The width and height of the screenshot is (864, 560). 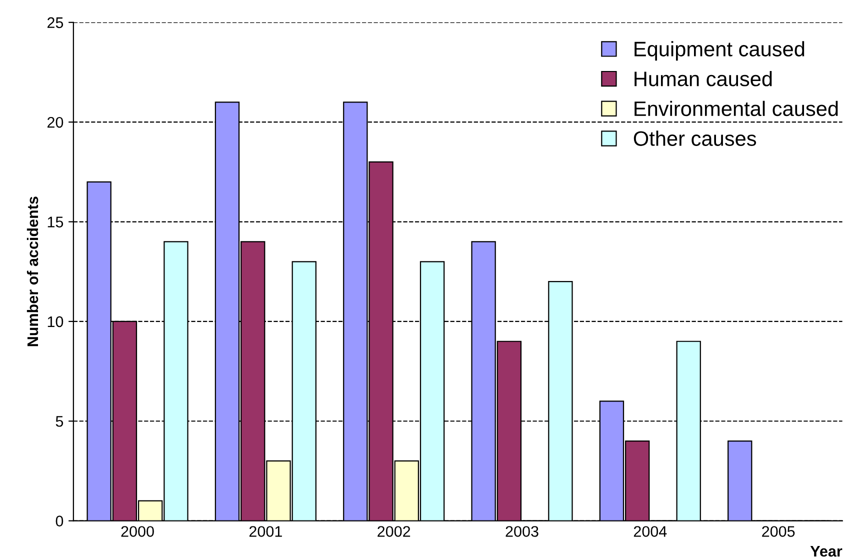 I want to click on x-tick-label: 2005, so click(x=778, y=531).